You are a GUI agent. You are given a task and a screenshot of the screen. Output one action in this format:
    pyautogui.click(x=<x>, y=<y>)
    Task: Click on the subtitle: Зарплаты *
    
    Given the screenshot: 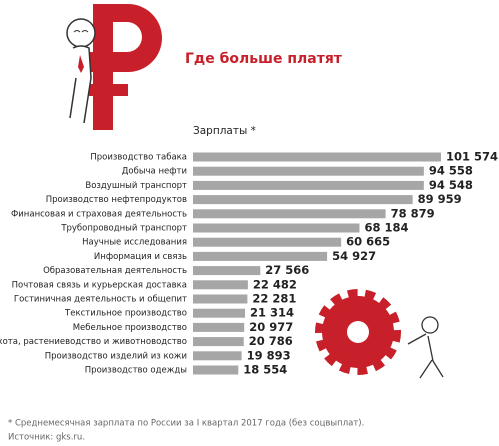 What is the action you would take?
    pyautogui.click(x=224, y=131)
    